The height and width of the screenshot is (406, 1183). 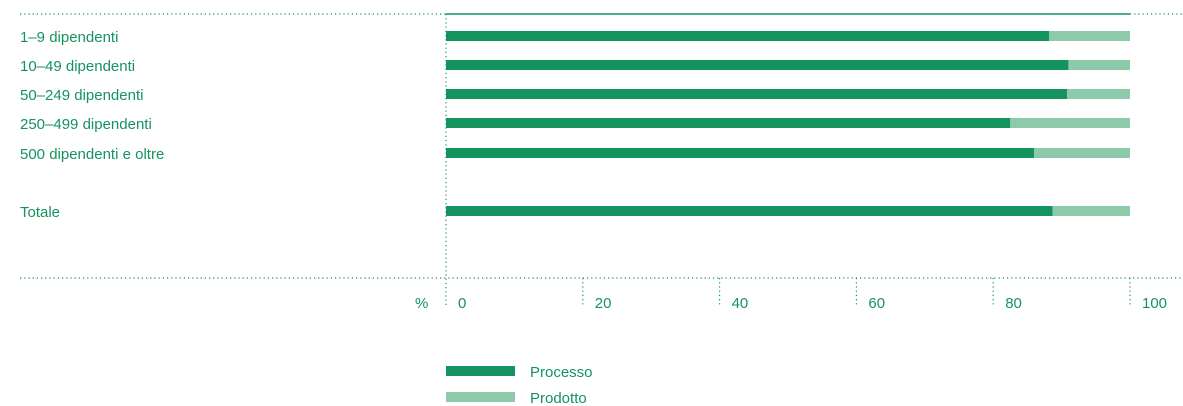 I want to click on tick-label: 100, so click(x=1154, y=303).